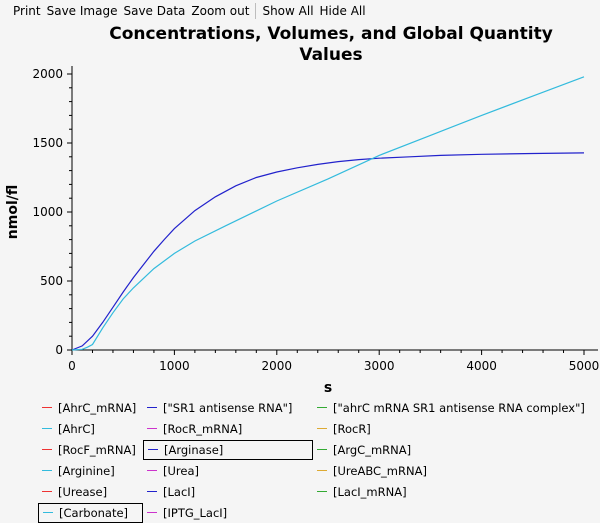 The height and width of the screenshot is (523, 600). I want to click on legend-label: [Urea], so click(181, 470).